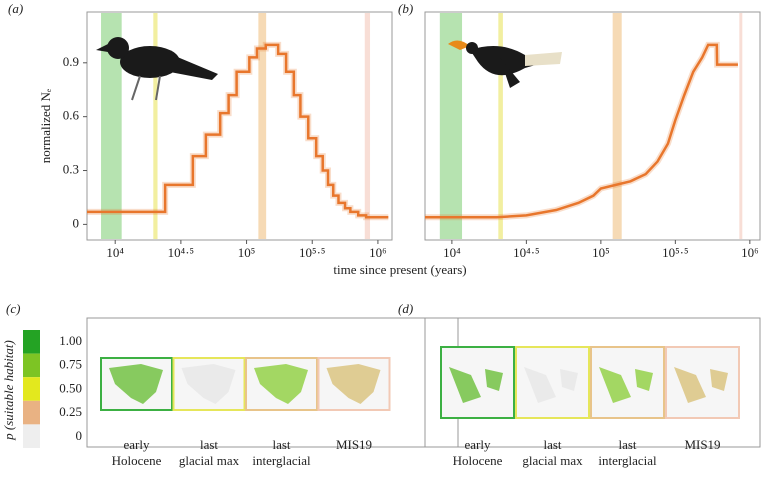 The image size is (766, 485). What do you see at coordinates (405, 8) in the screenshot?
I see `panel-label: (b)` at bounding box center [405, 8].